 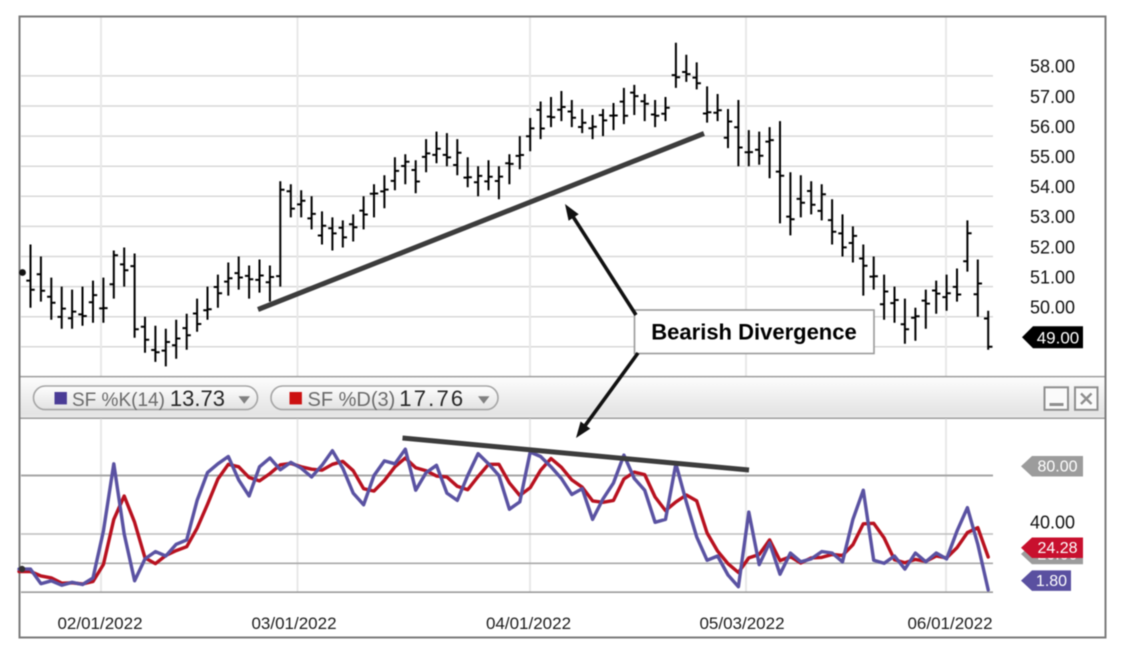 What do you see at coordinates (1052, 187) in the screenshot?
I see `svg-text: 54.00` at bounding box center [1052, 187].